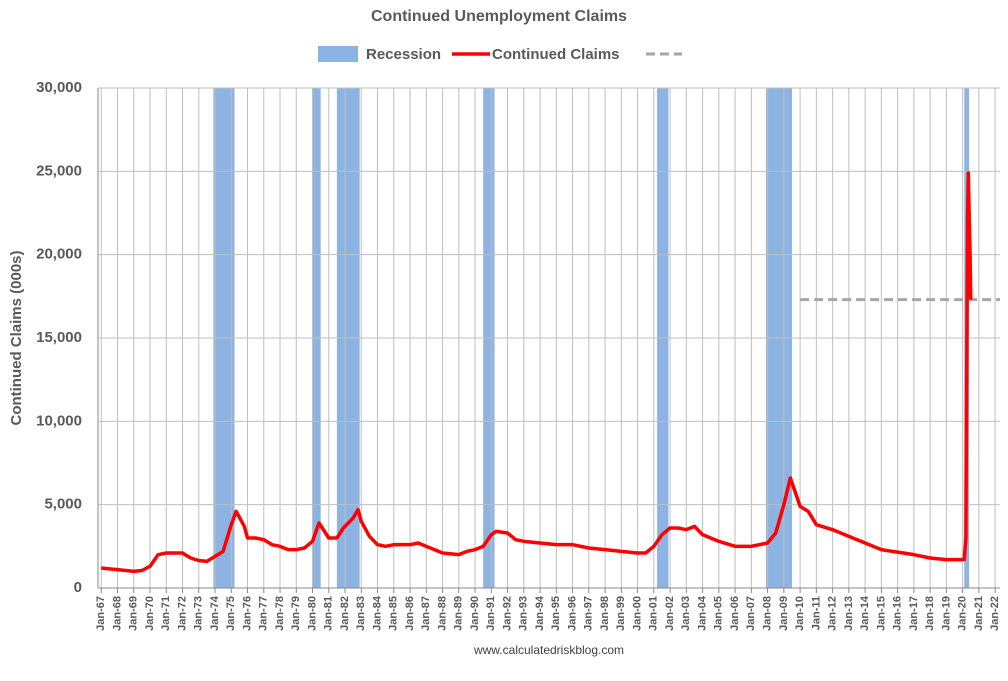 This screenshot has width=1008, height=681. I want to click on x-tick-label: Jan-17, so click(914, 613).